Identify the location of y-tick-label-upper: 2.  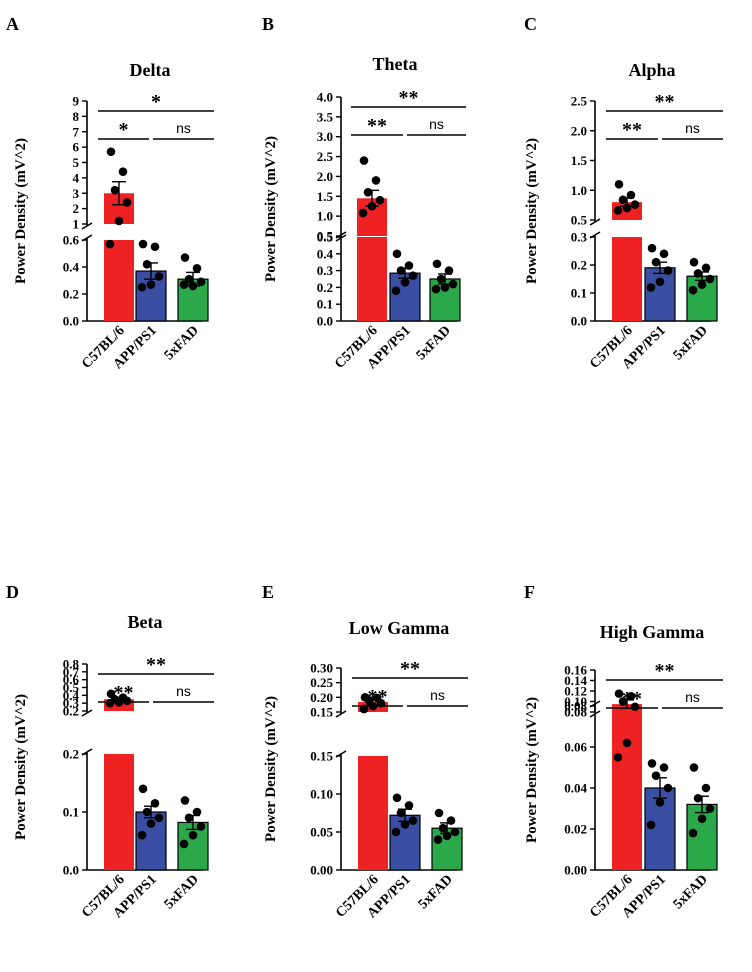
(76, 208).